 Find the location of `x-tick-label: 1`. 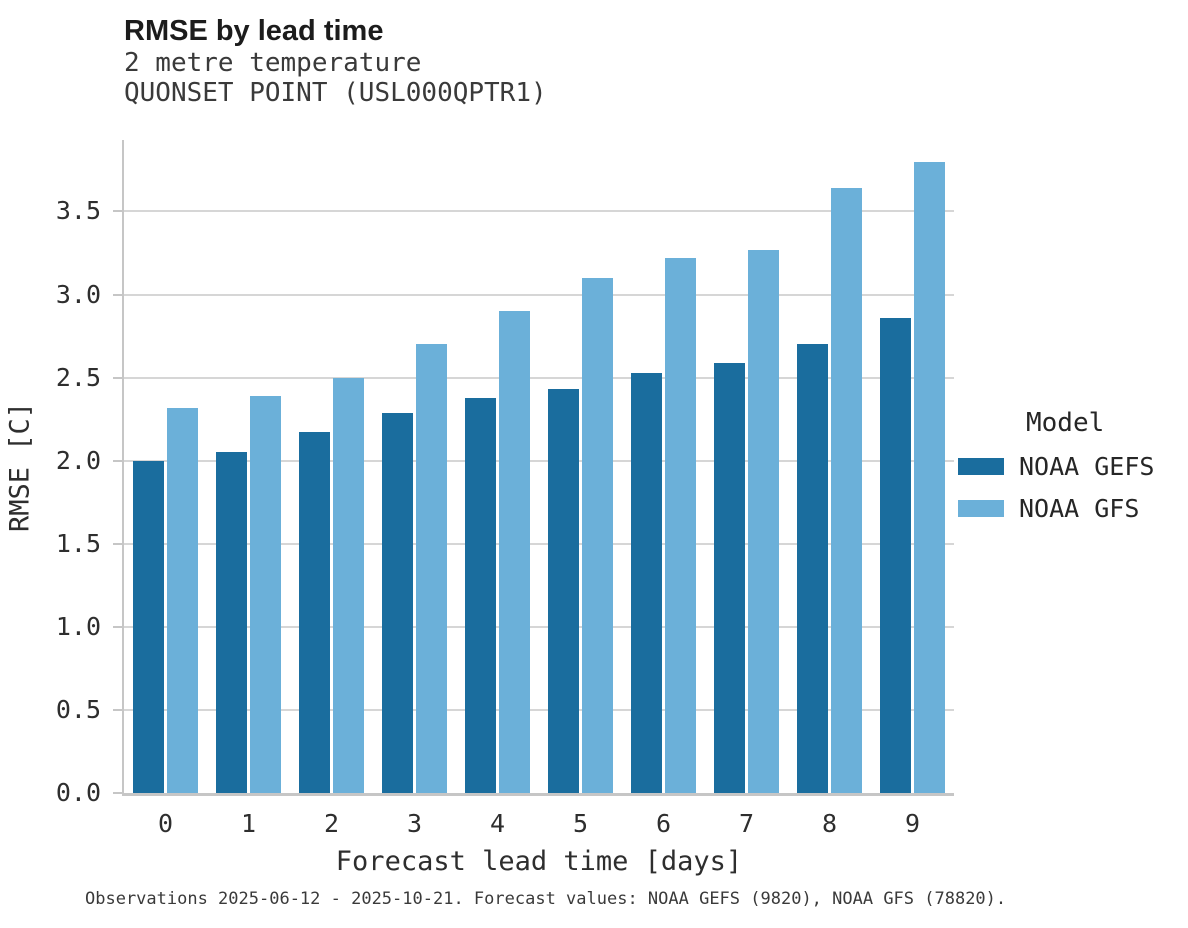

x-tick-label: 1 is located at coordinates (248, 823).